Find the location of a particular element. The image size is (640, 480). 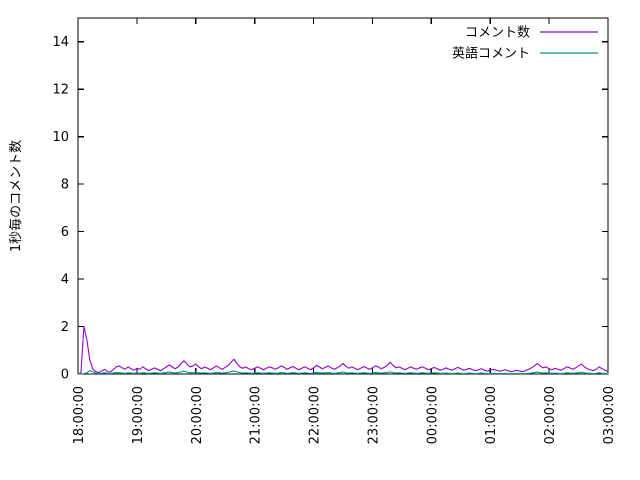

legend-label-1: コメント数 is located at coordinates (497, 33).